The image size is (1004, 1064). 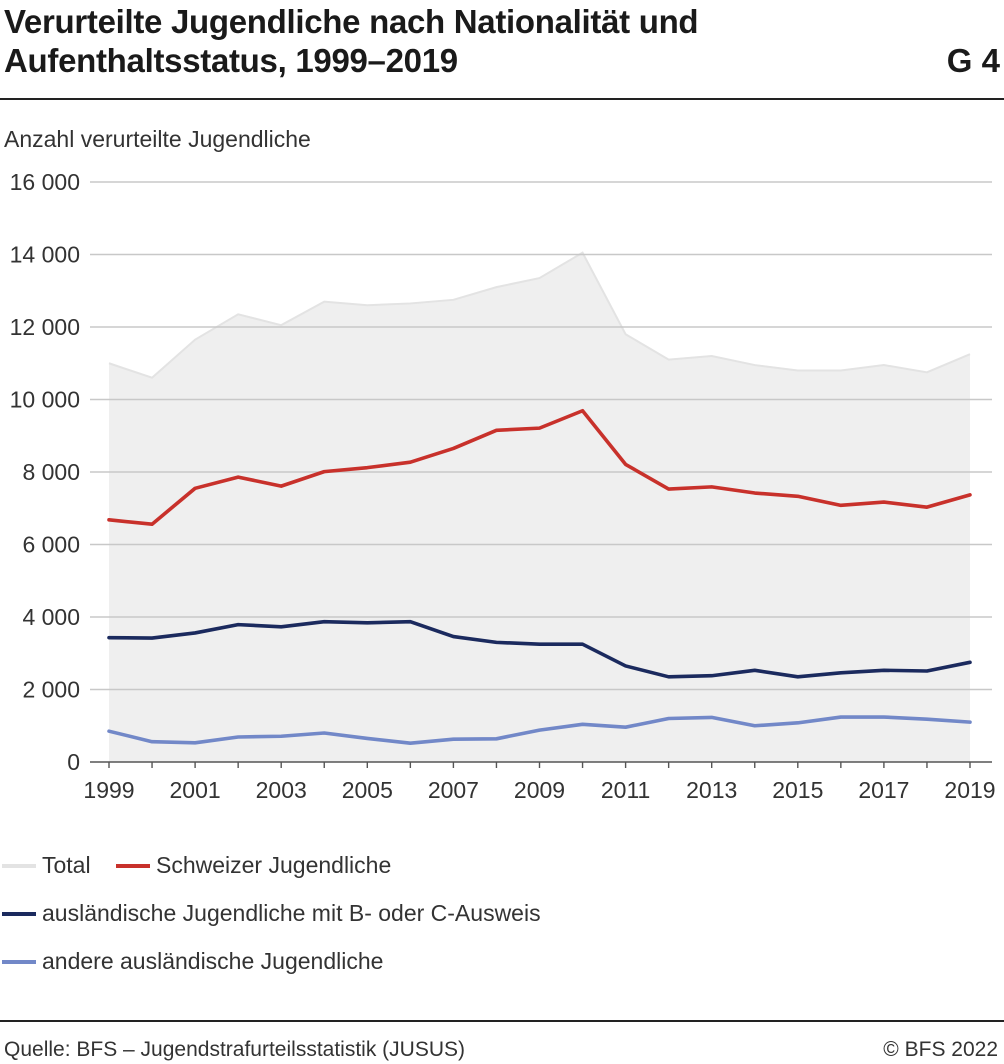 What do you see at coordinates (539, 730) in the screenshot?
I see `series-line-other-foreign` at bounding box center [539, 730].